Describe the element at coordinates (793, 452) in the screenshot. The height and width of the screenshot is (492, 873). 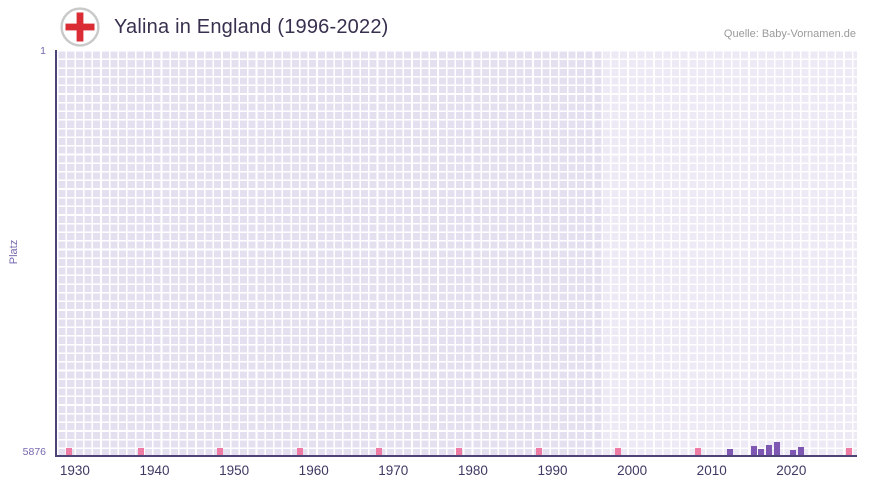
I see `rank-bar-2020` at that location.